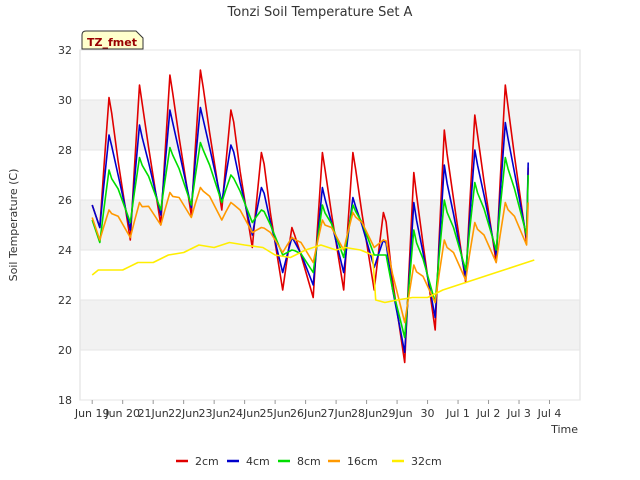  Describe the element at coordinates (65, 150) in the screenshot. I see `y-tick-label: 28` at that location.